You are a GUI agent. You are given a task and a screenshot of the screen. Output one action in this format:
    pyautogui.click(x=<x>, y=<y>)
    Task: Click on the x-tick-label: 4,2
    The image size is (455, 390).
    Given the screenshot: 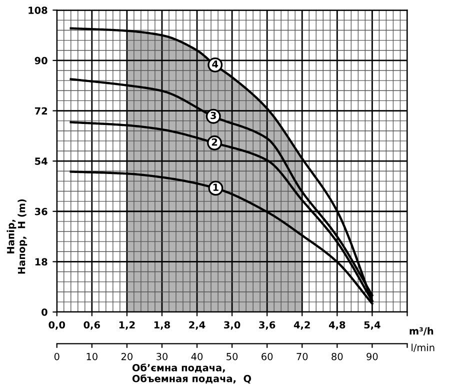 What is the action you would take?
    pyautogui.click(x=302, y=325)
    